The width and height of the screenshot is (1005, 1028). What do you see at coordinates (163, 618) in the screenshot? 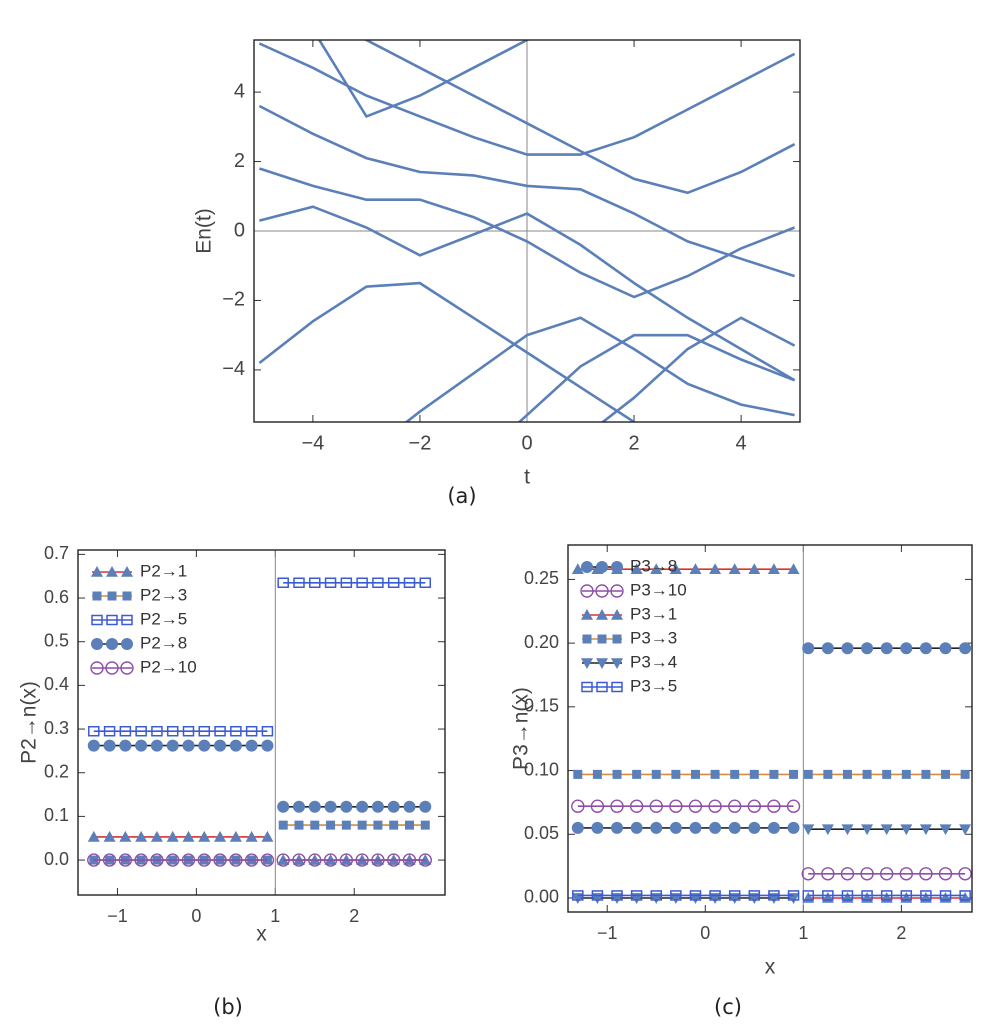
I see `legend-label: P2→5` at bounding box center [163, 618].